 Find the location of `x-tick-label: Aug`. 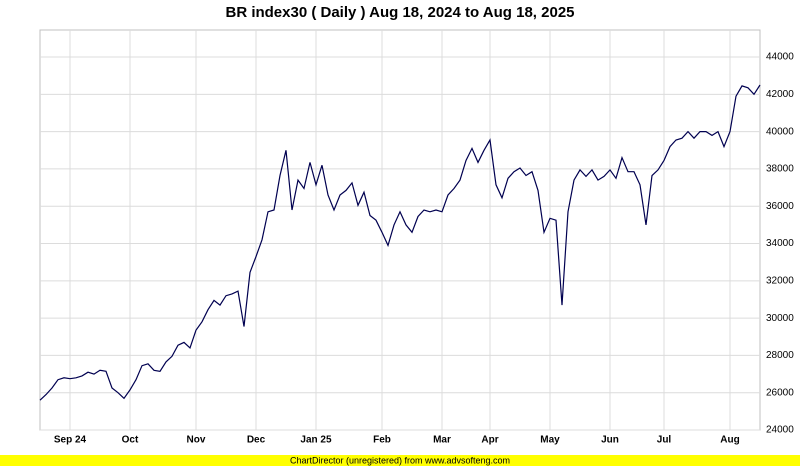

x-tick-label: Aug is located at coordinates (729, 440).